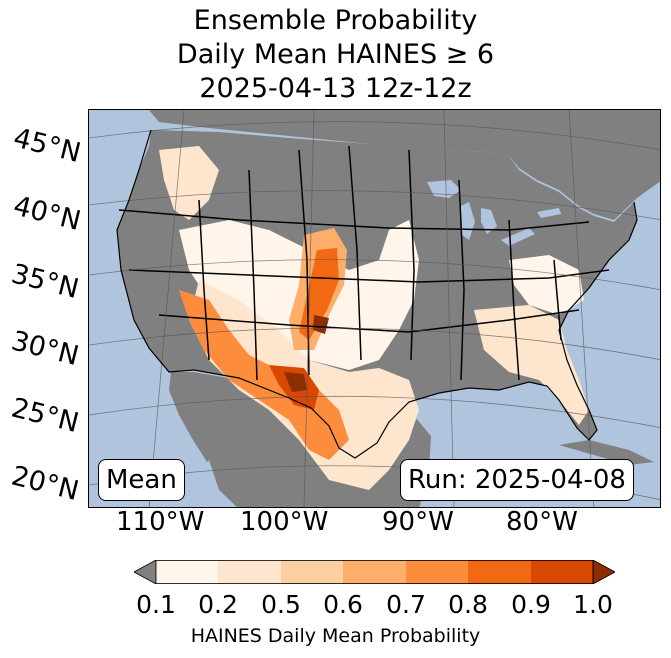 This screenshot has width=671, height=658. What do you see at coordinates (418, 522) in the screenshot?
I see `lon-label-90: 90°W` at bounding box center [418, 522].